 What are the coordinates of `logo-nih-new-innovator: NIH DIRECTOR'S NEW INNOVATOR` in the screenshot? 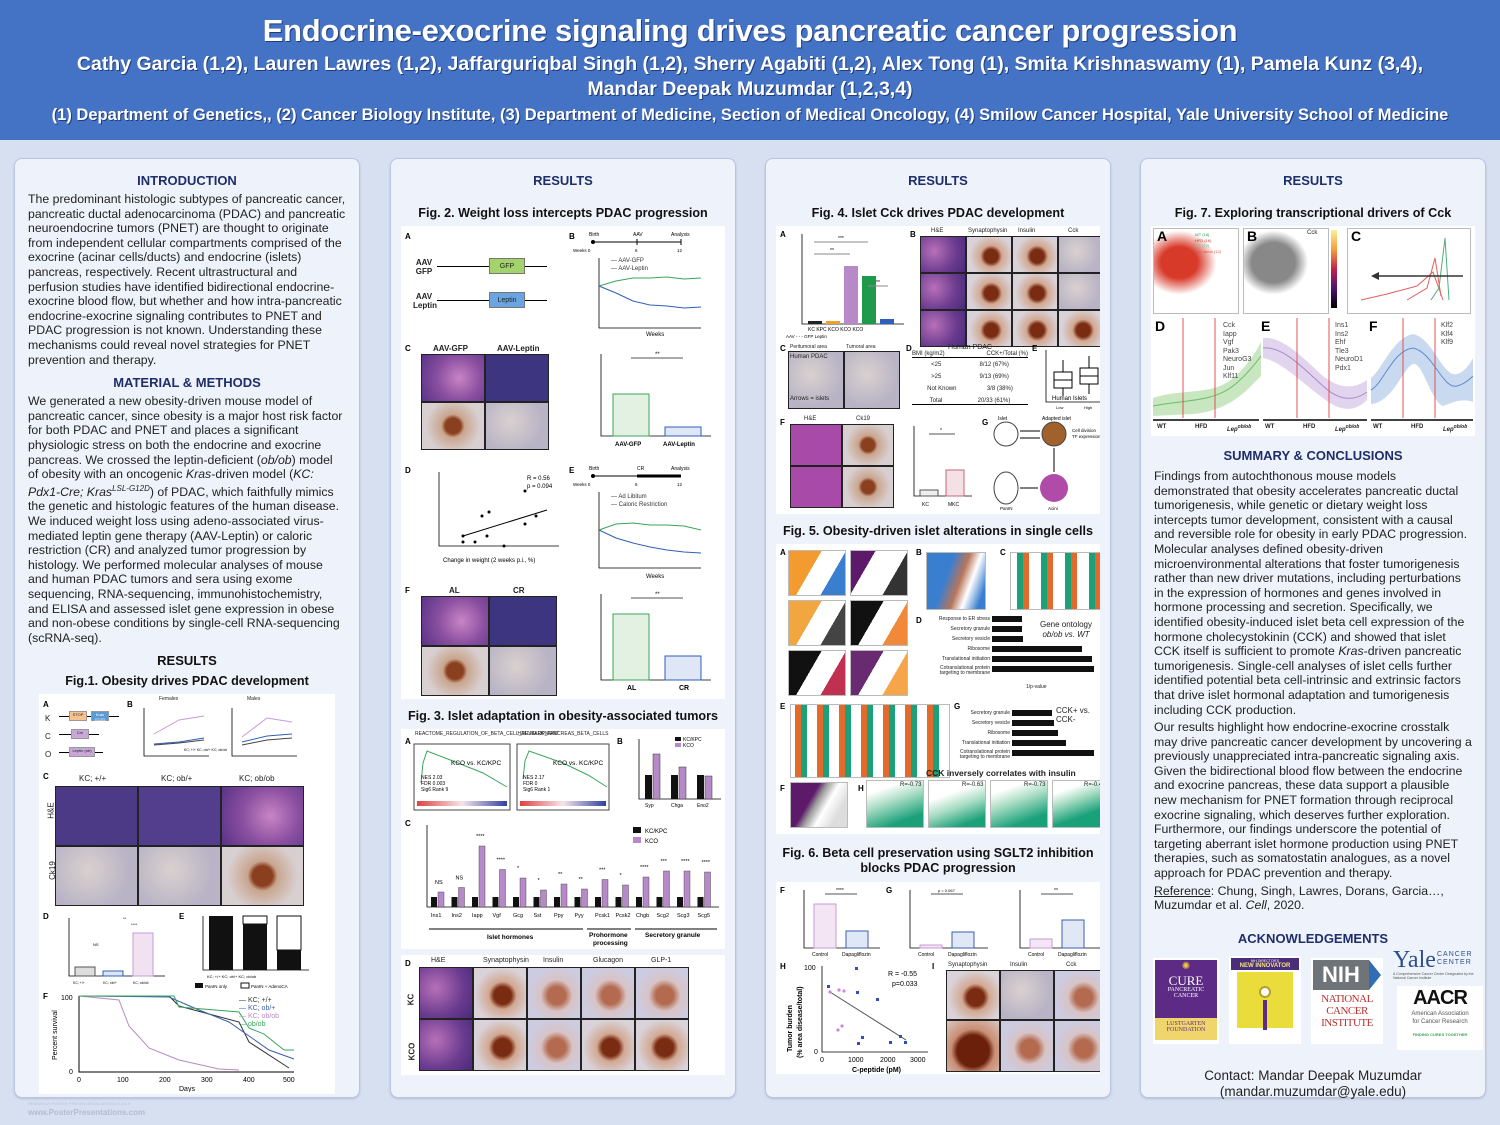 It's located at (1265, 999).